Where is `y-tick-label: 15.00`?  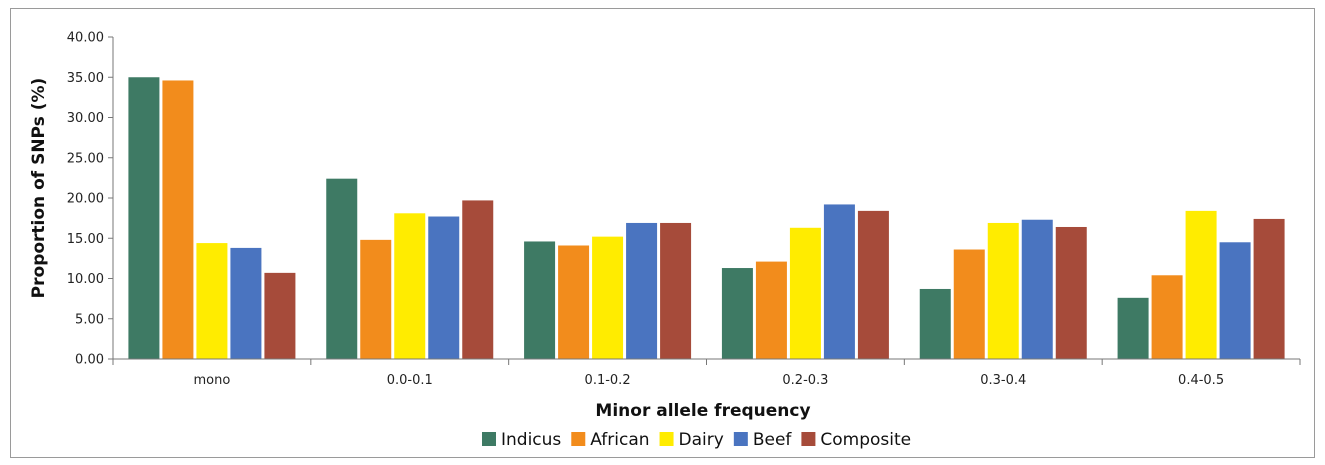
y-tick-label: 15.00 is located at coordinates (85, 239).